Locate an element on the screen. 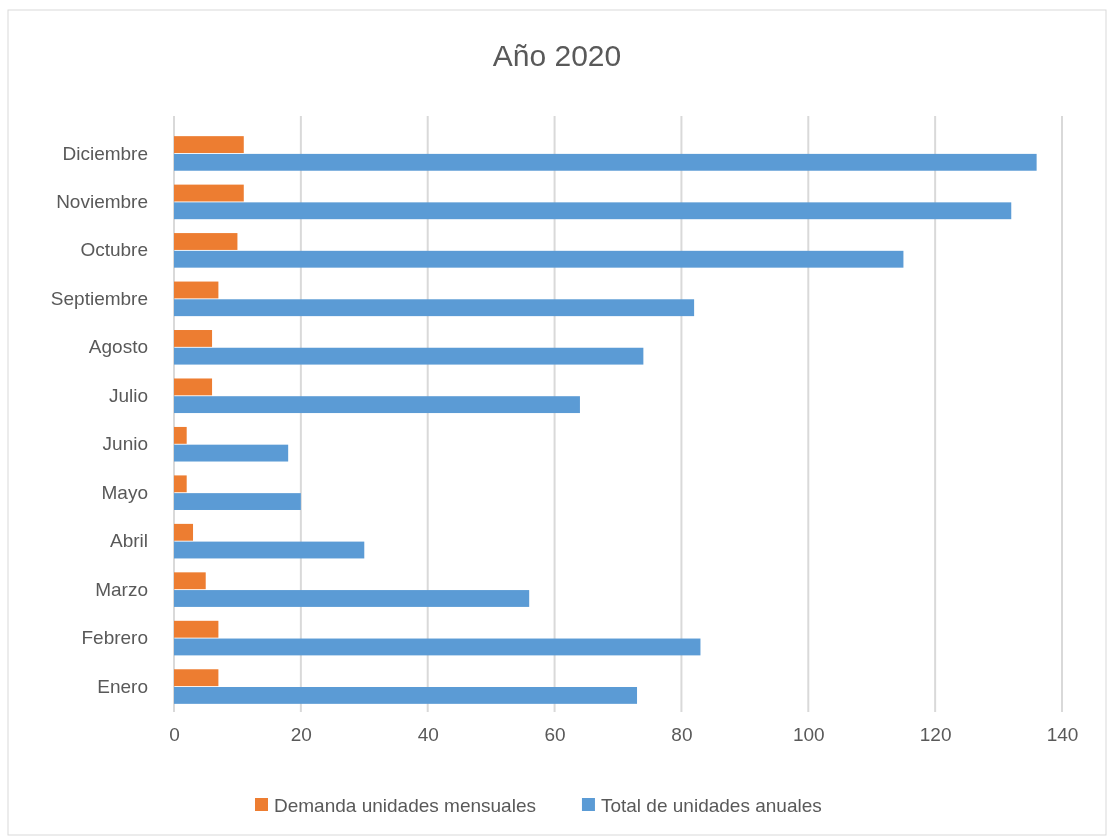  chart-title: Año 2020 is located at coordinates (557, 55).